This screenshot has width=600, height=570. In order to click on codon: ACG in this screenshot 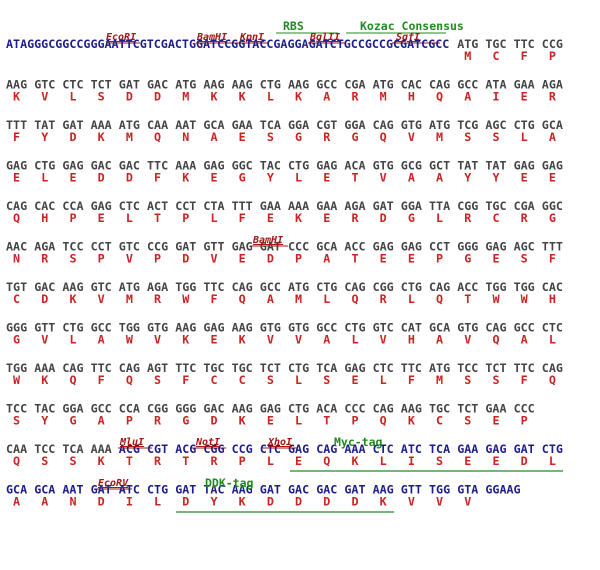, I will do `click(185, 449)`.